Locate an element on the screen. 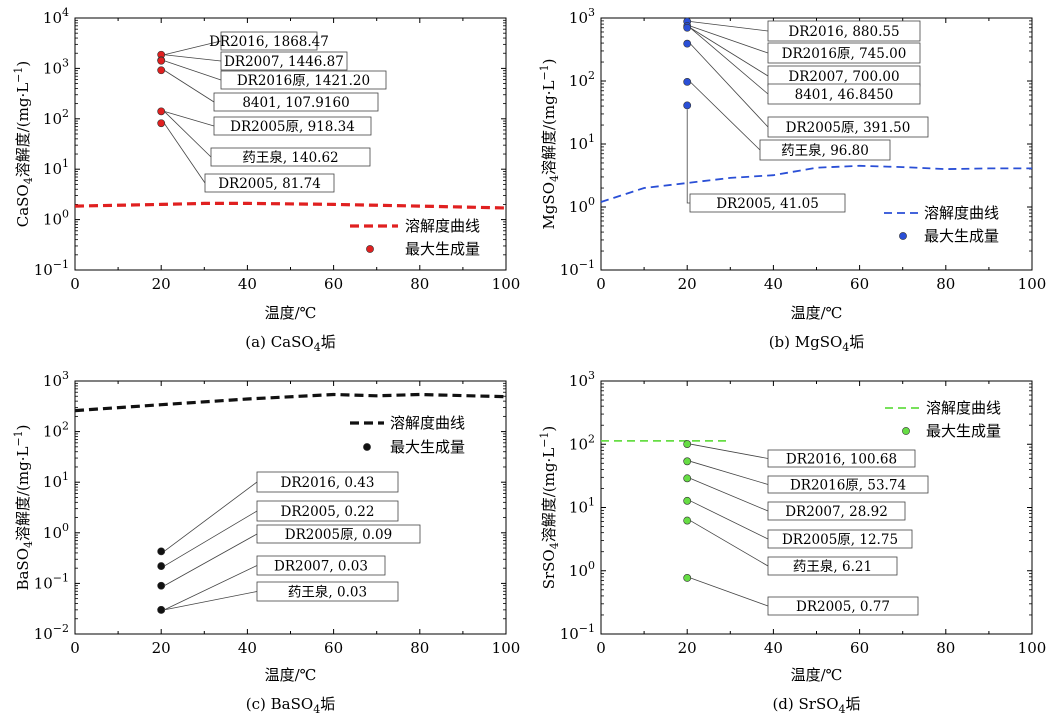  y-axis-label: MgSO4溶解度/(mg·L−1) is located at coordinates (549, 143).